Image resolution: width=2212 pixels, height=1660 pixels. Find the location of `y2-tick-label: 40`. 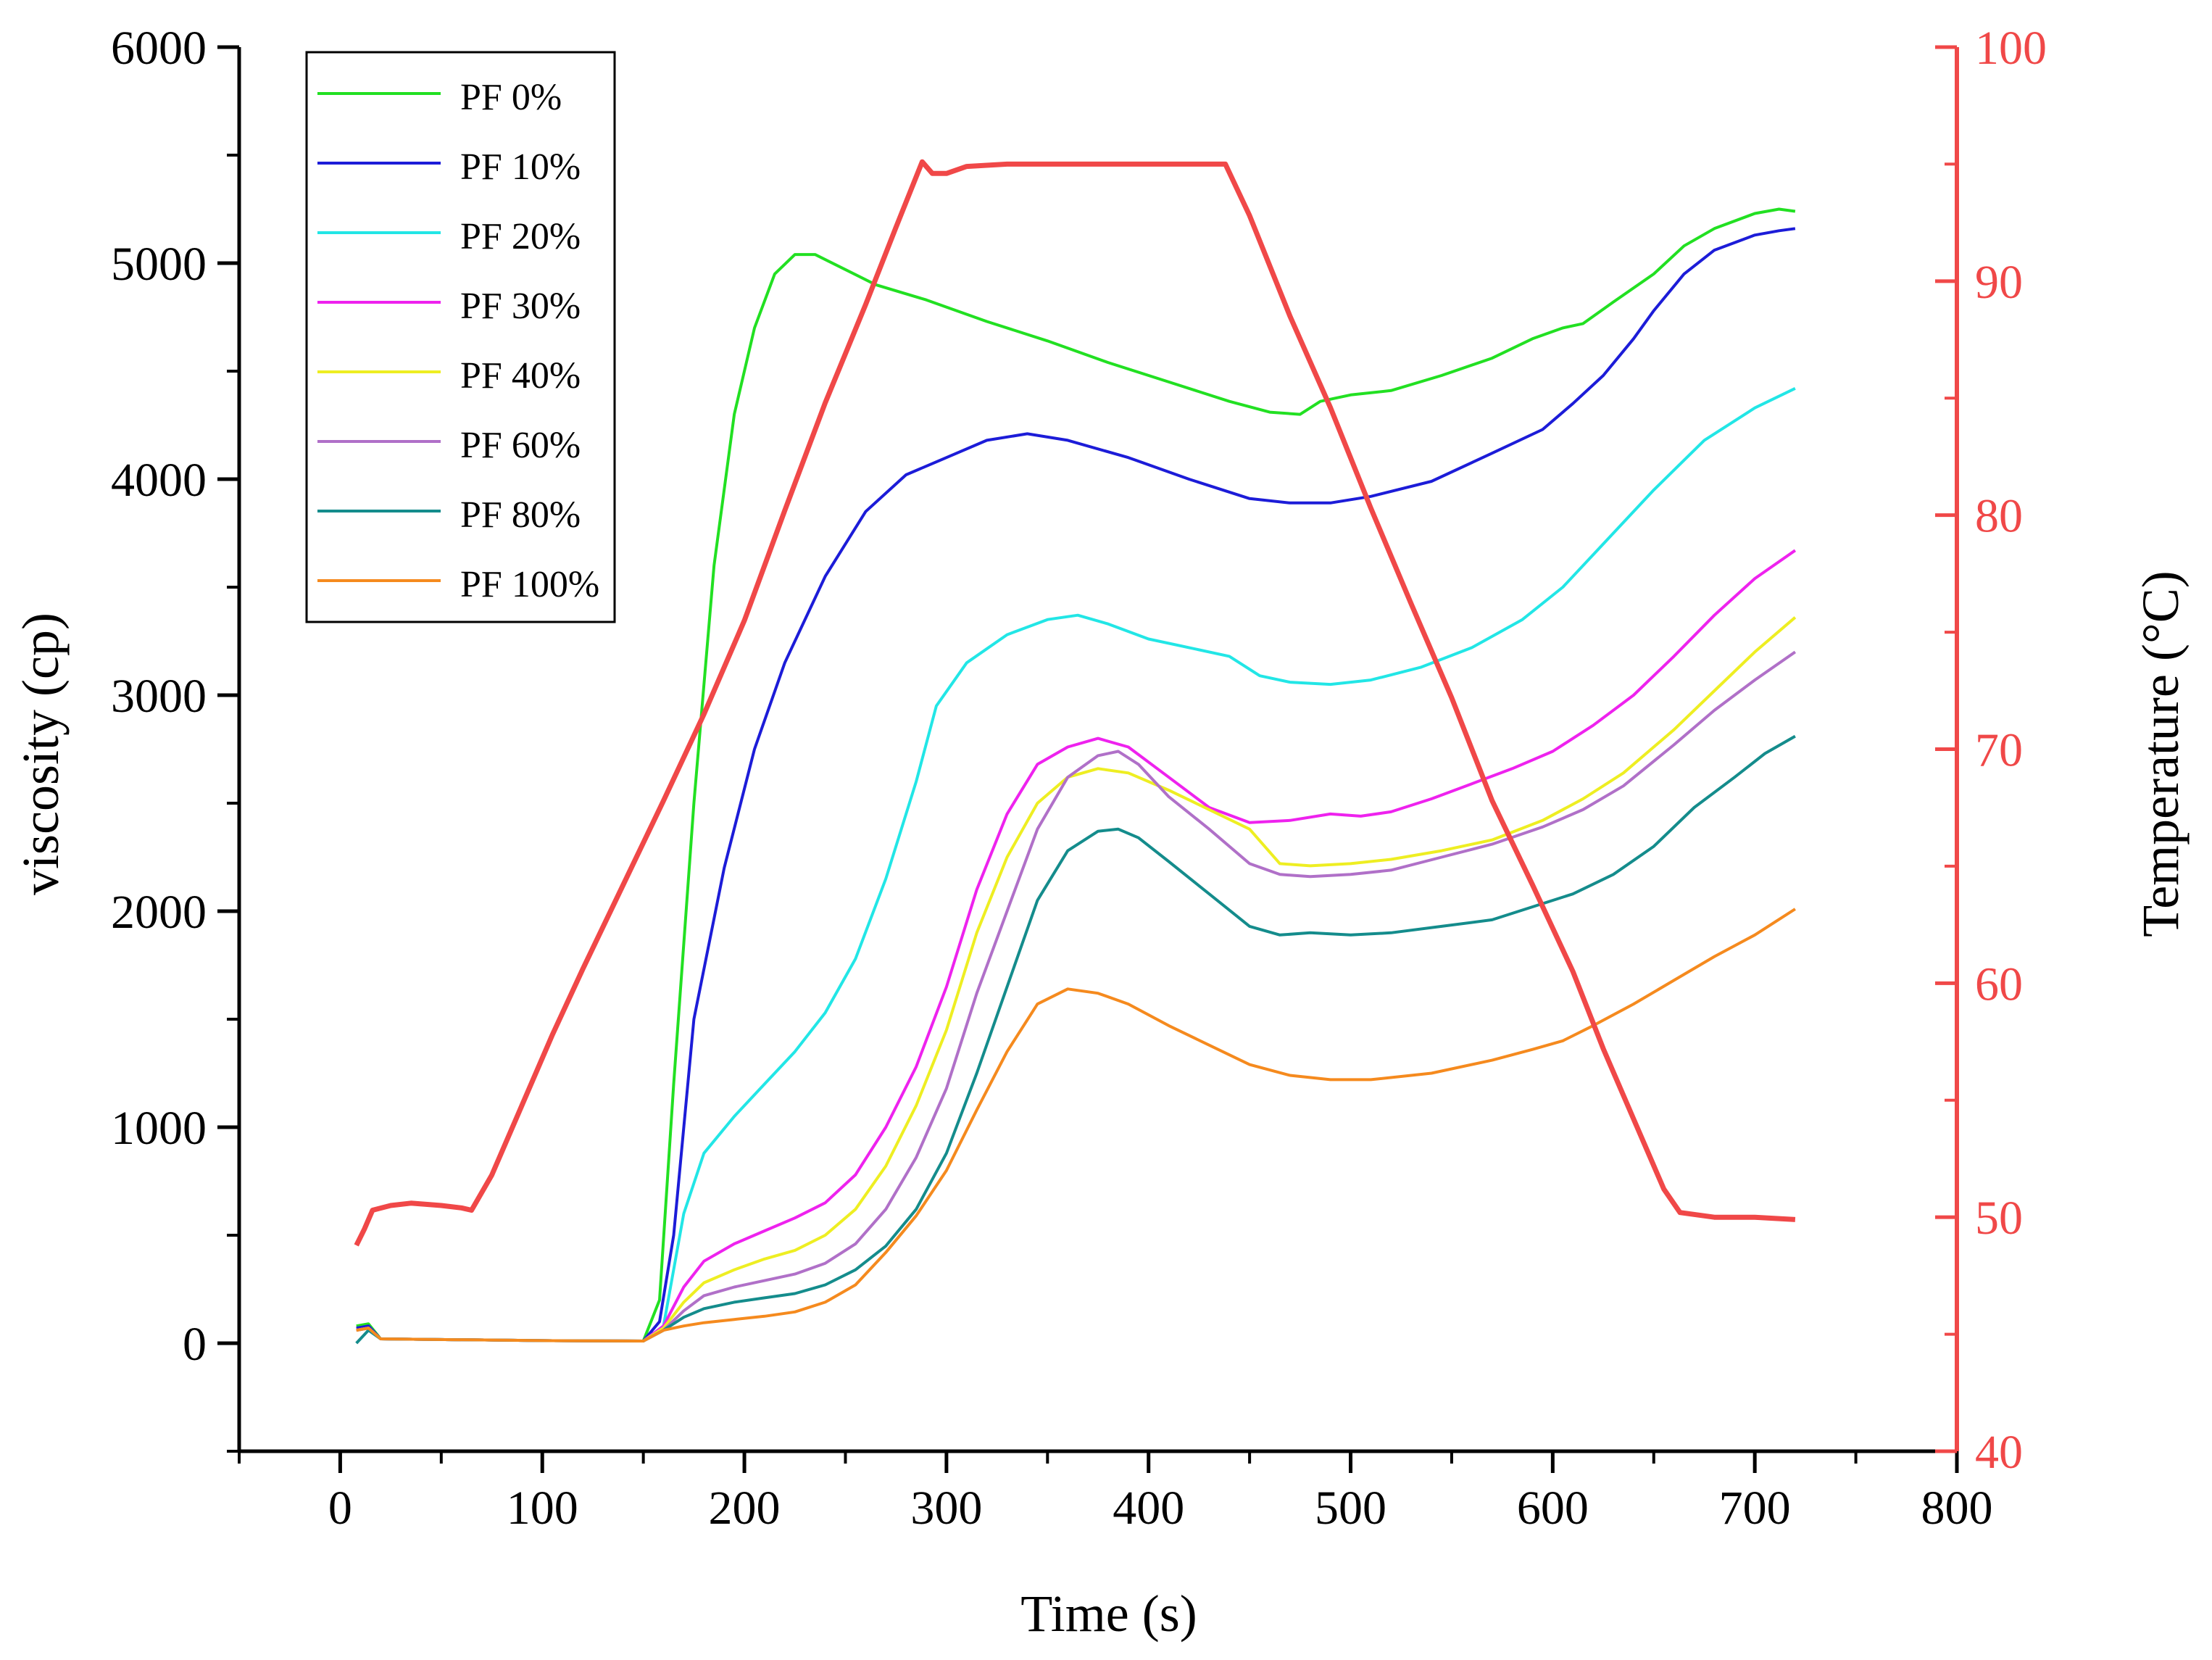

y2-tick-label: 40 is located at coordinates (1999, 1452).